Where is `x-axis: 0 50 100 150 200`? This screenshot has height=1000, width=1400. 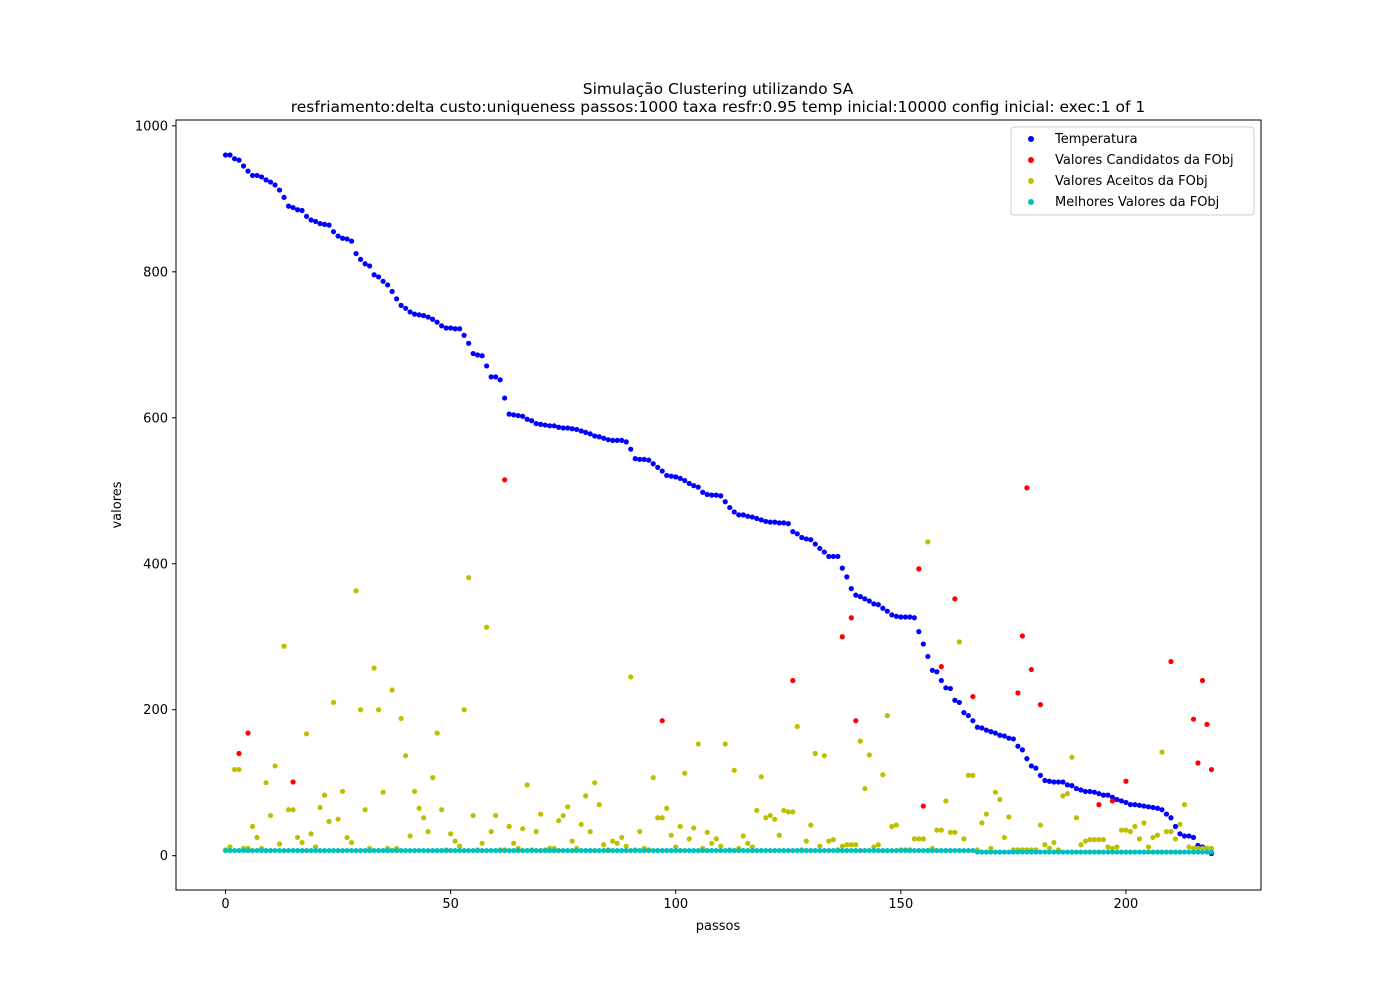 x-axis: 0 50 100 150 200 is located at coordinates (679, 901).